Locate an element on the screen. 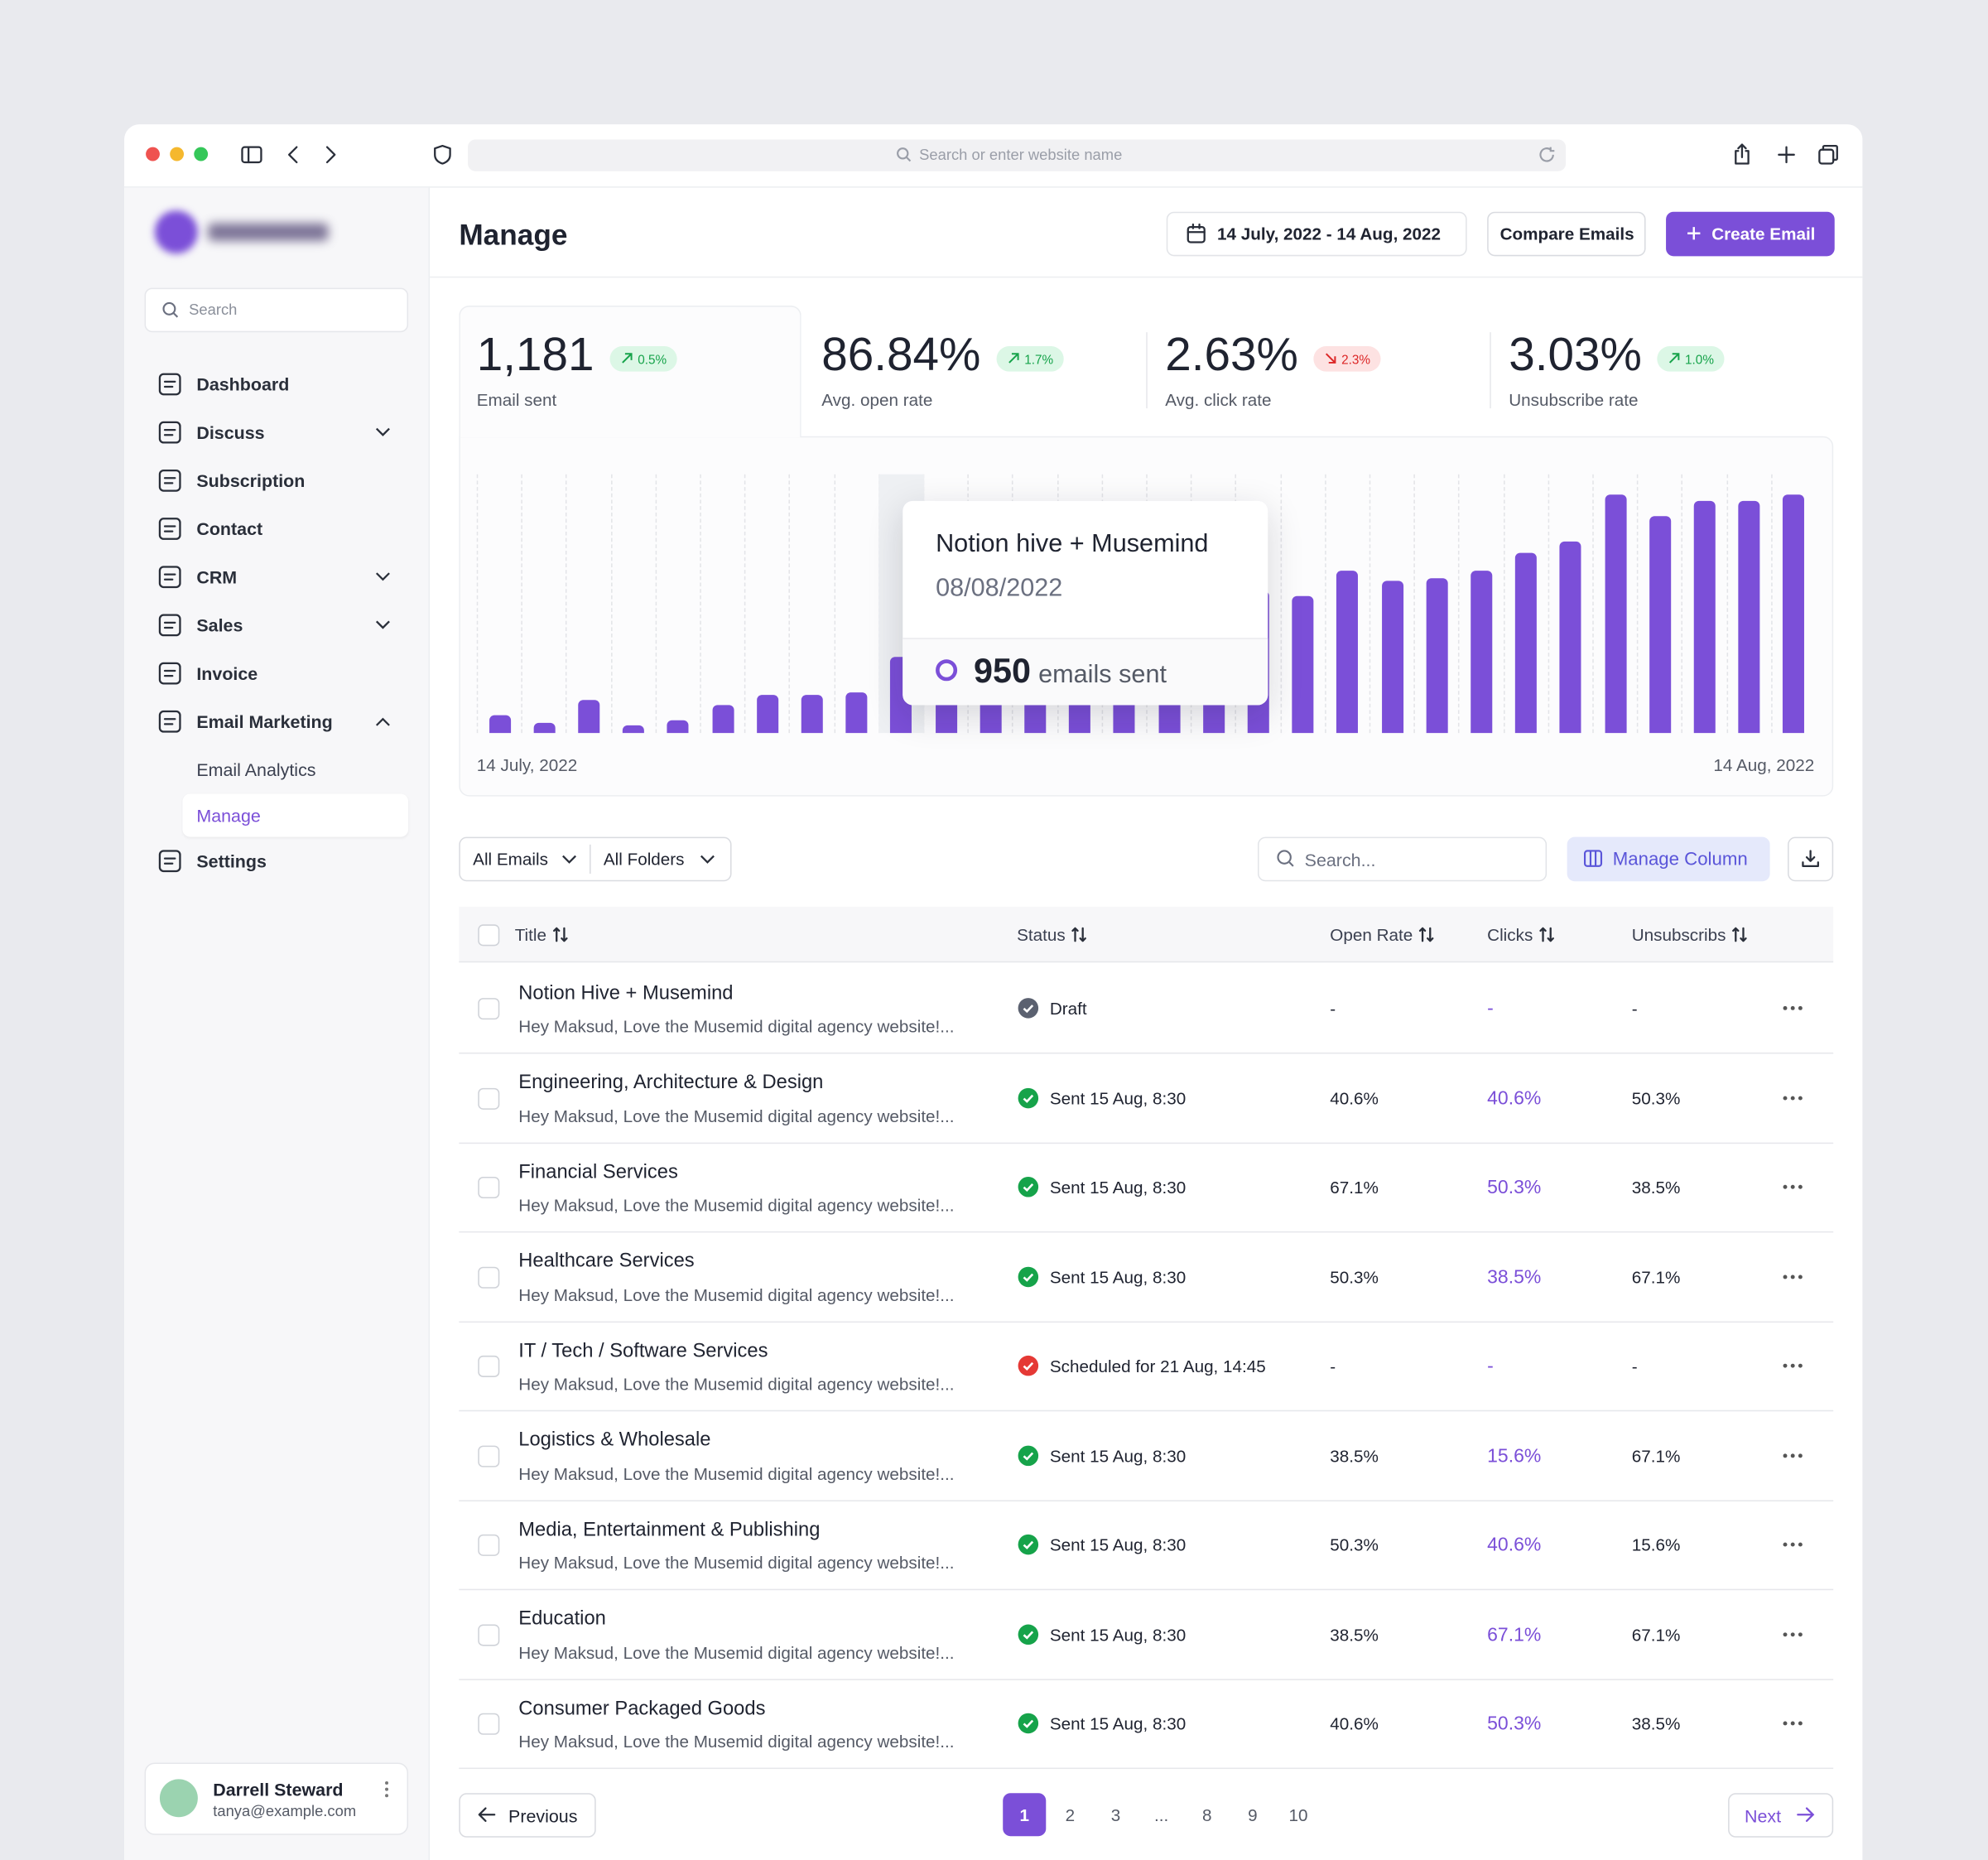 Image resolution: width=1988 pixels, height=1860 pixels. page-number: 8 is located at coordinates (1206, 1815).